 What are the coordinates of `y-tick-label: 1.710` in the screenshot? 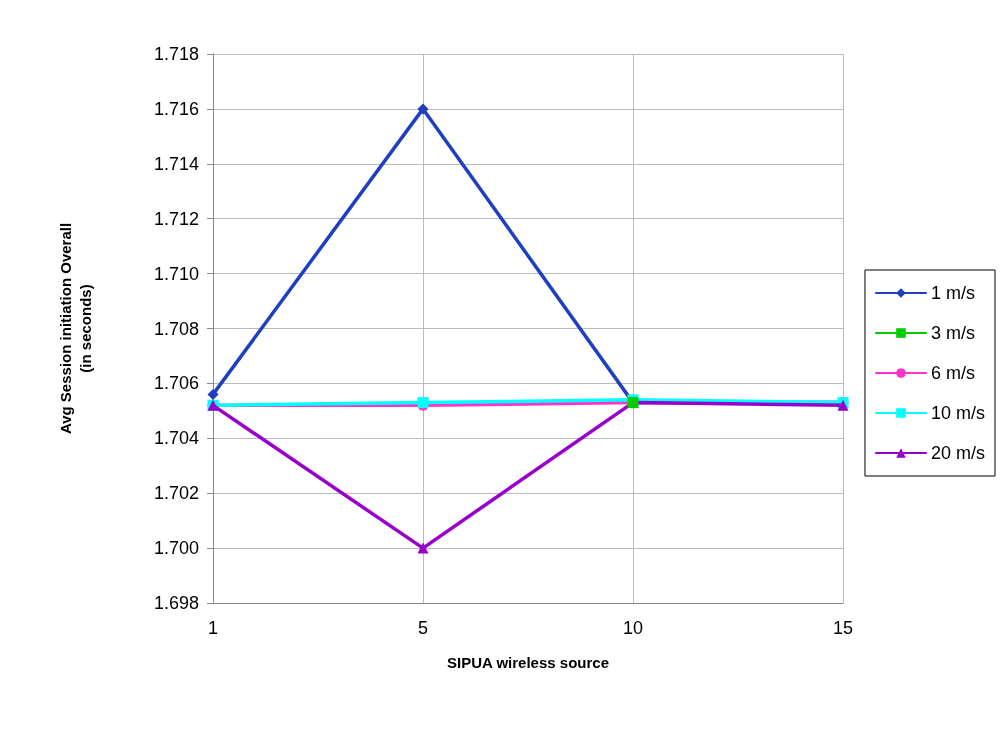 It's located at (176, 273).